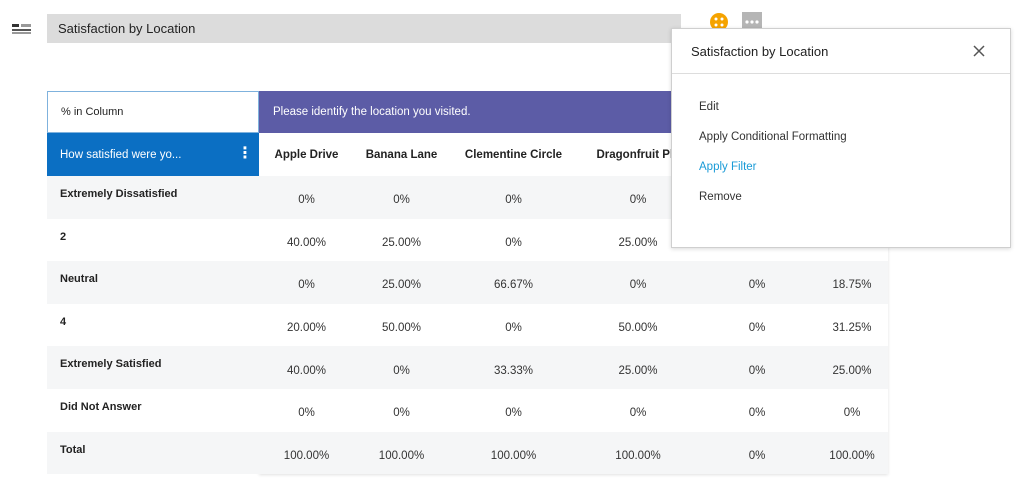 This screenshot has width=1024, height=488. I want to click on menu-item: Apply Filter, so click(728, 167).